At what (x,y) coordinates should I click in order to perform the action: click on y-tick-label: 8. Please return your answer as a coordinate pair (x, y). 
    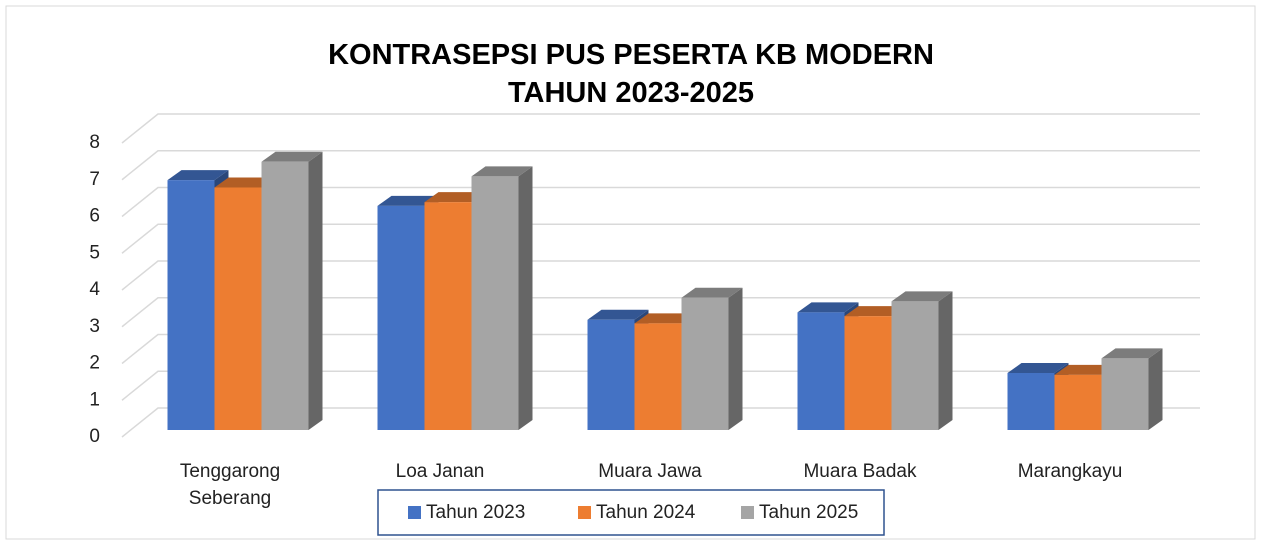
    Looking at the image, I should click on (94, 142).